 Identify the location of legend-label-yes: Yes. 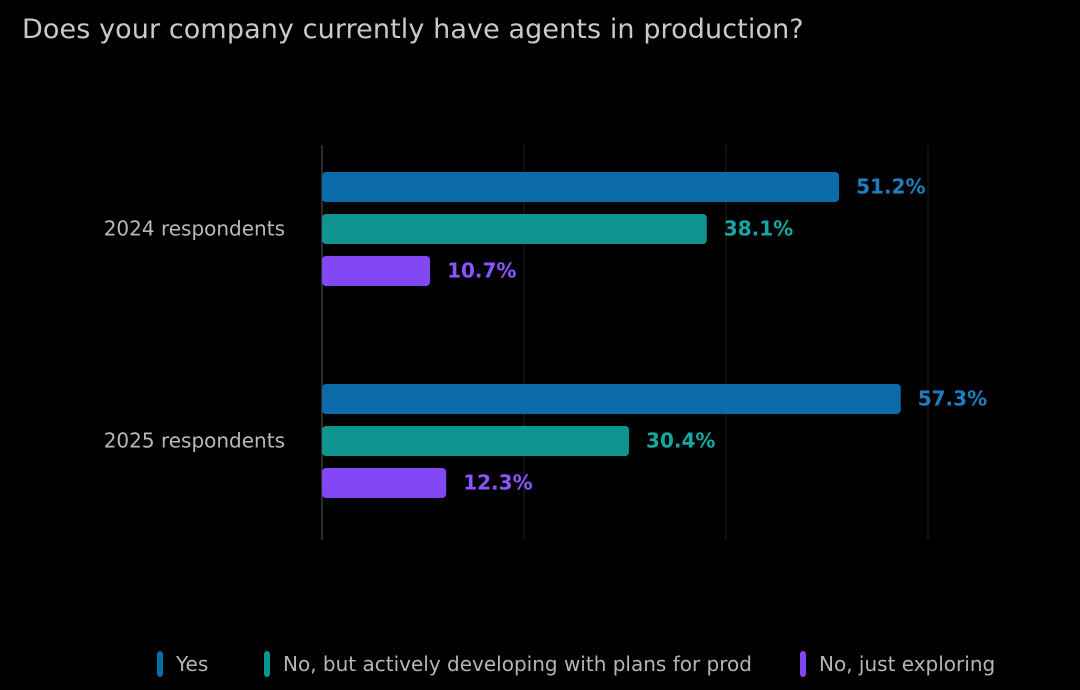
(192, 664).